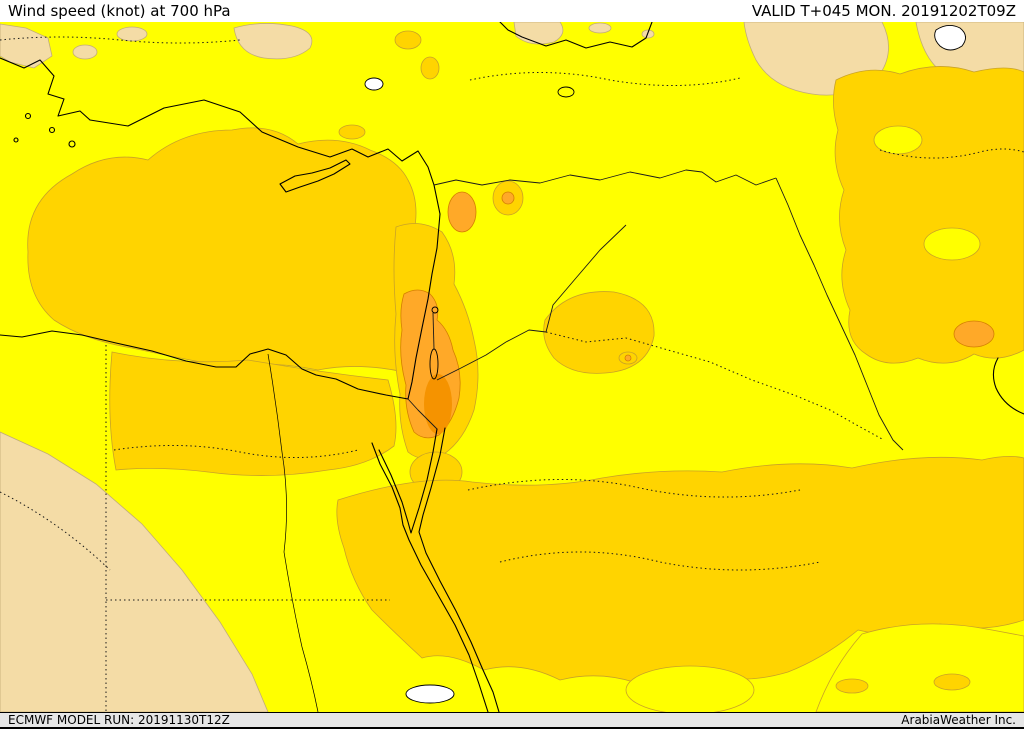  I want to click on orange-deep-core, so click(438, 404).